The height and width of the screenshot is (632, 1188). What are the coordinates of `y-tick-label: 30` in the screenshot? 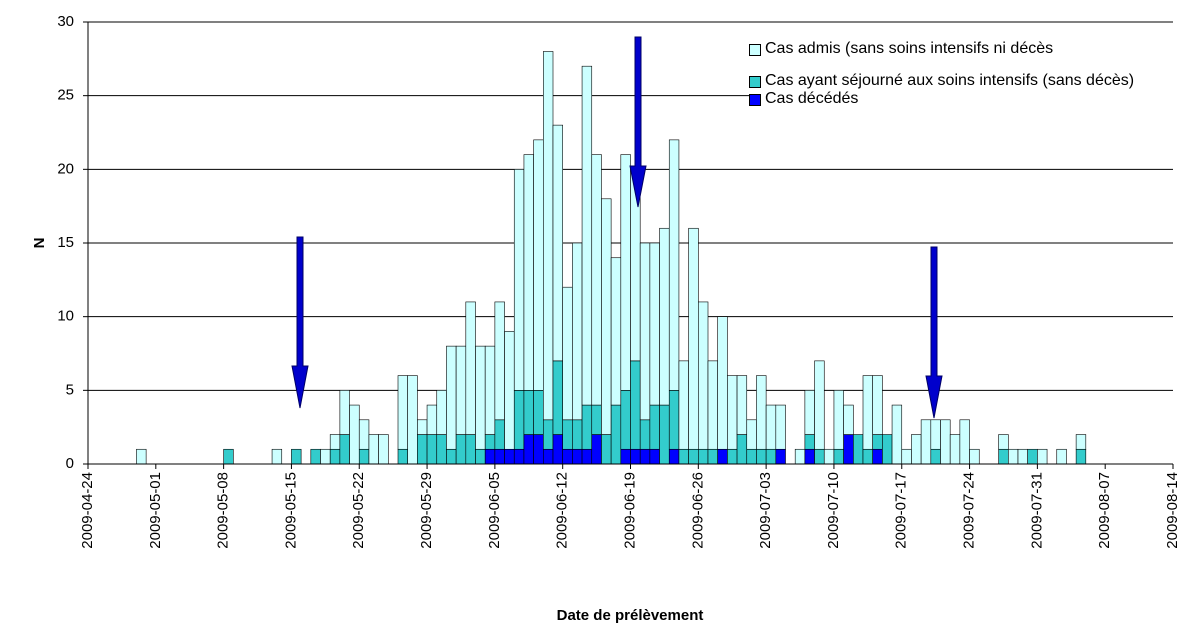 It's located at (65, 21).